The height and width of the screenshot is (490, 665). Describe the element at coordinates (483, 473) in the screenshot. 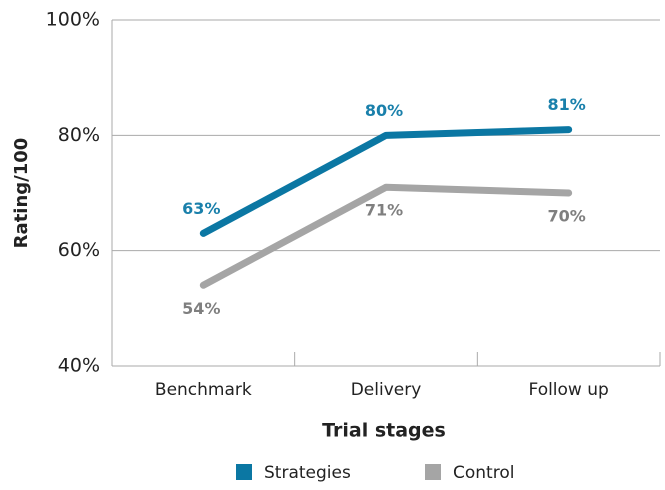

I see `legend-label: Control` at that location.